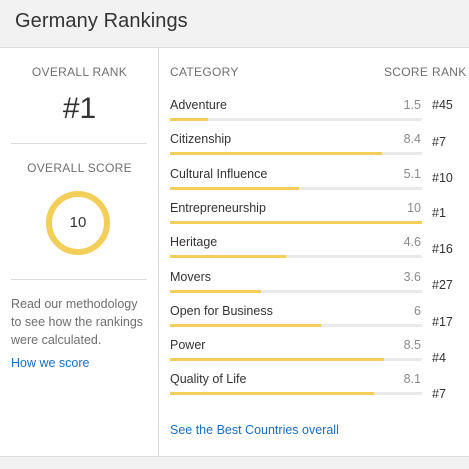  I want to click on overall-score-ring: 10, so click(78, 223).